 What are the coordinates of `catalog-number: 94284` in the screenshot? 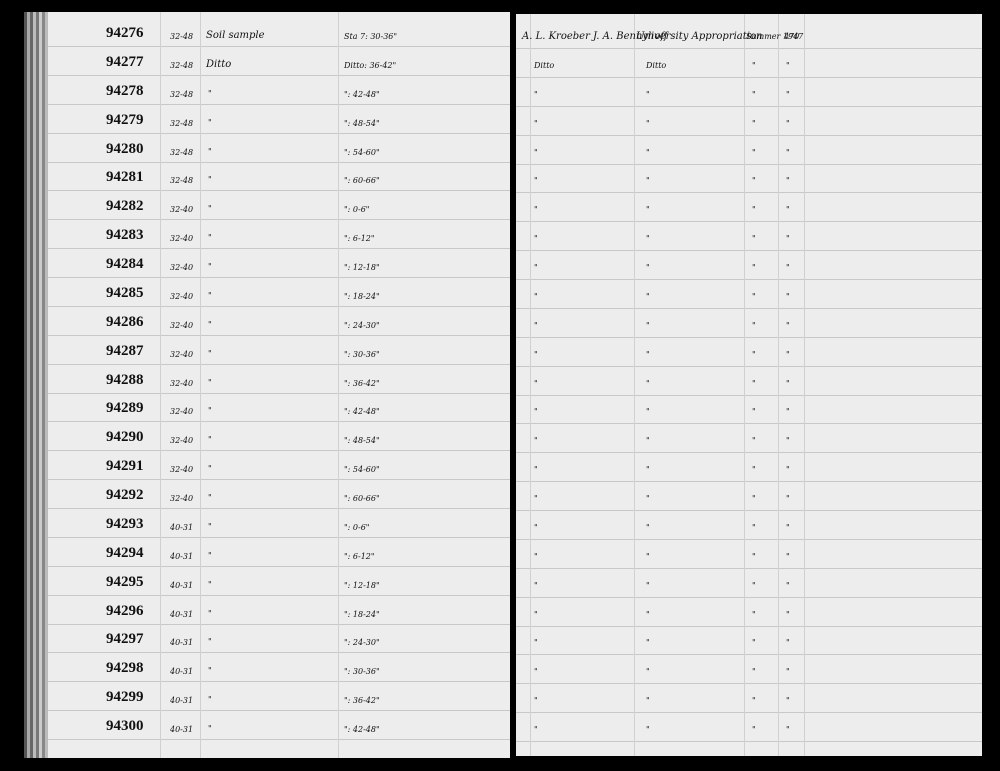 It's located at (125, 264).